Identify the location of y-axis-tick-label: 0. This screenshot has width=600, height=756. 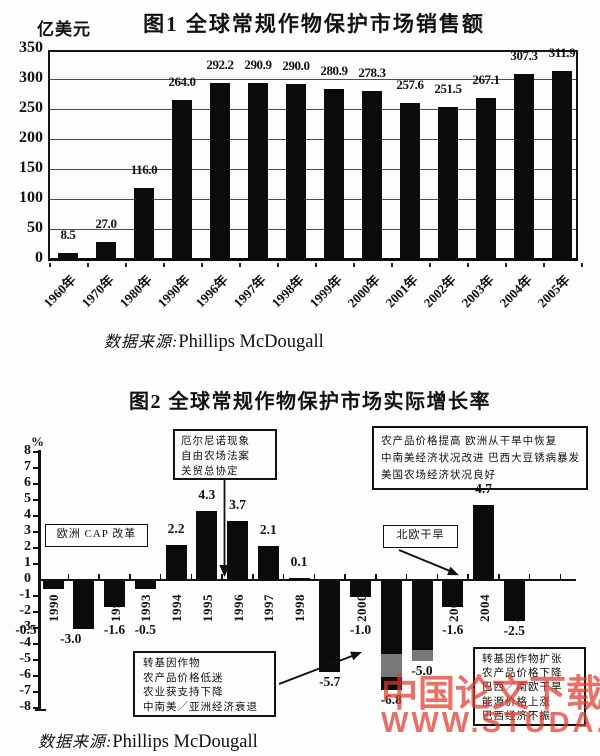
(39, 257).